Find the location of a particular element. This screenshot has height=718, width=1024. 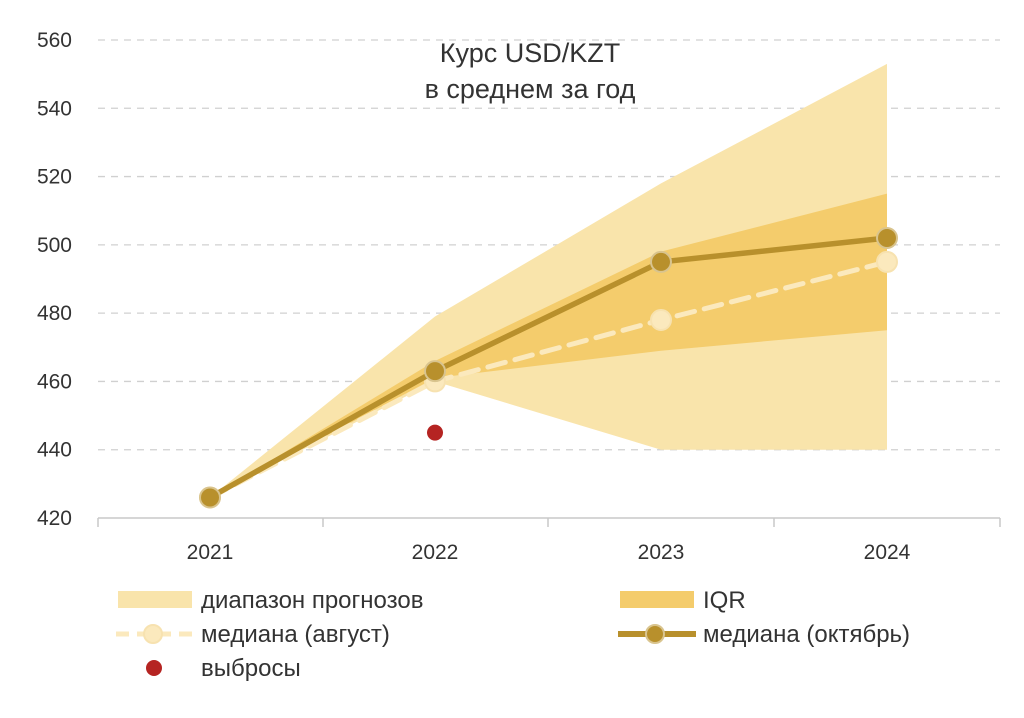

y-tick-label-480: 480 is located at coordinates (54, 313).